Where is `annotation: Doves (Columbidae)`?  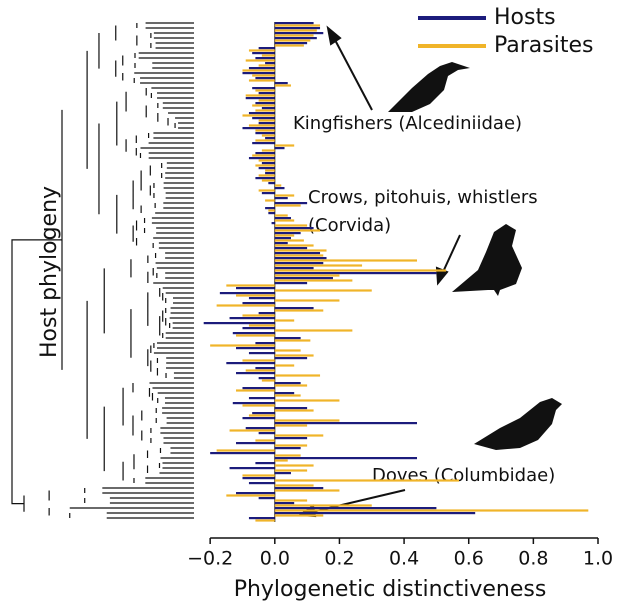
annotation: Doves (Columbidae) is located at coordinates (463, 475).